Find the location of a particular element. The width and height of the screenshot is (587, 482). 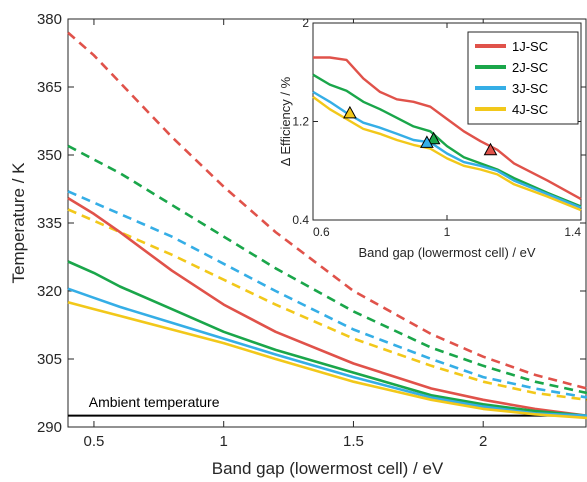

inset-series-line-2j-sc is located at coordinates (447, 140).